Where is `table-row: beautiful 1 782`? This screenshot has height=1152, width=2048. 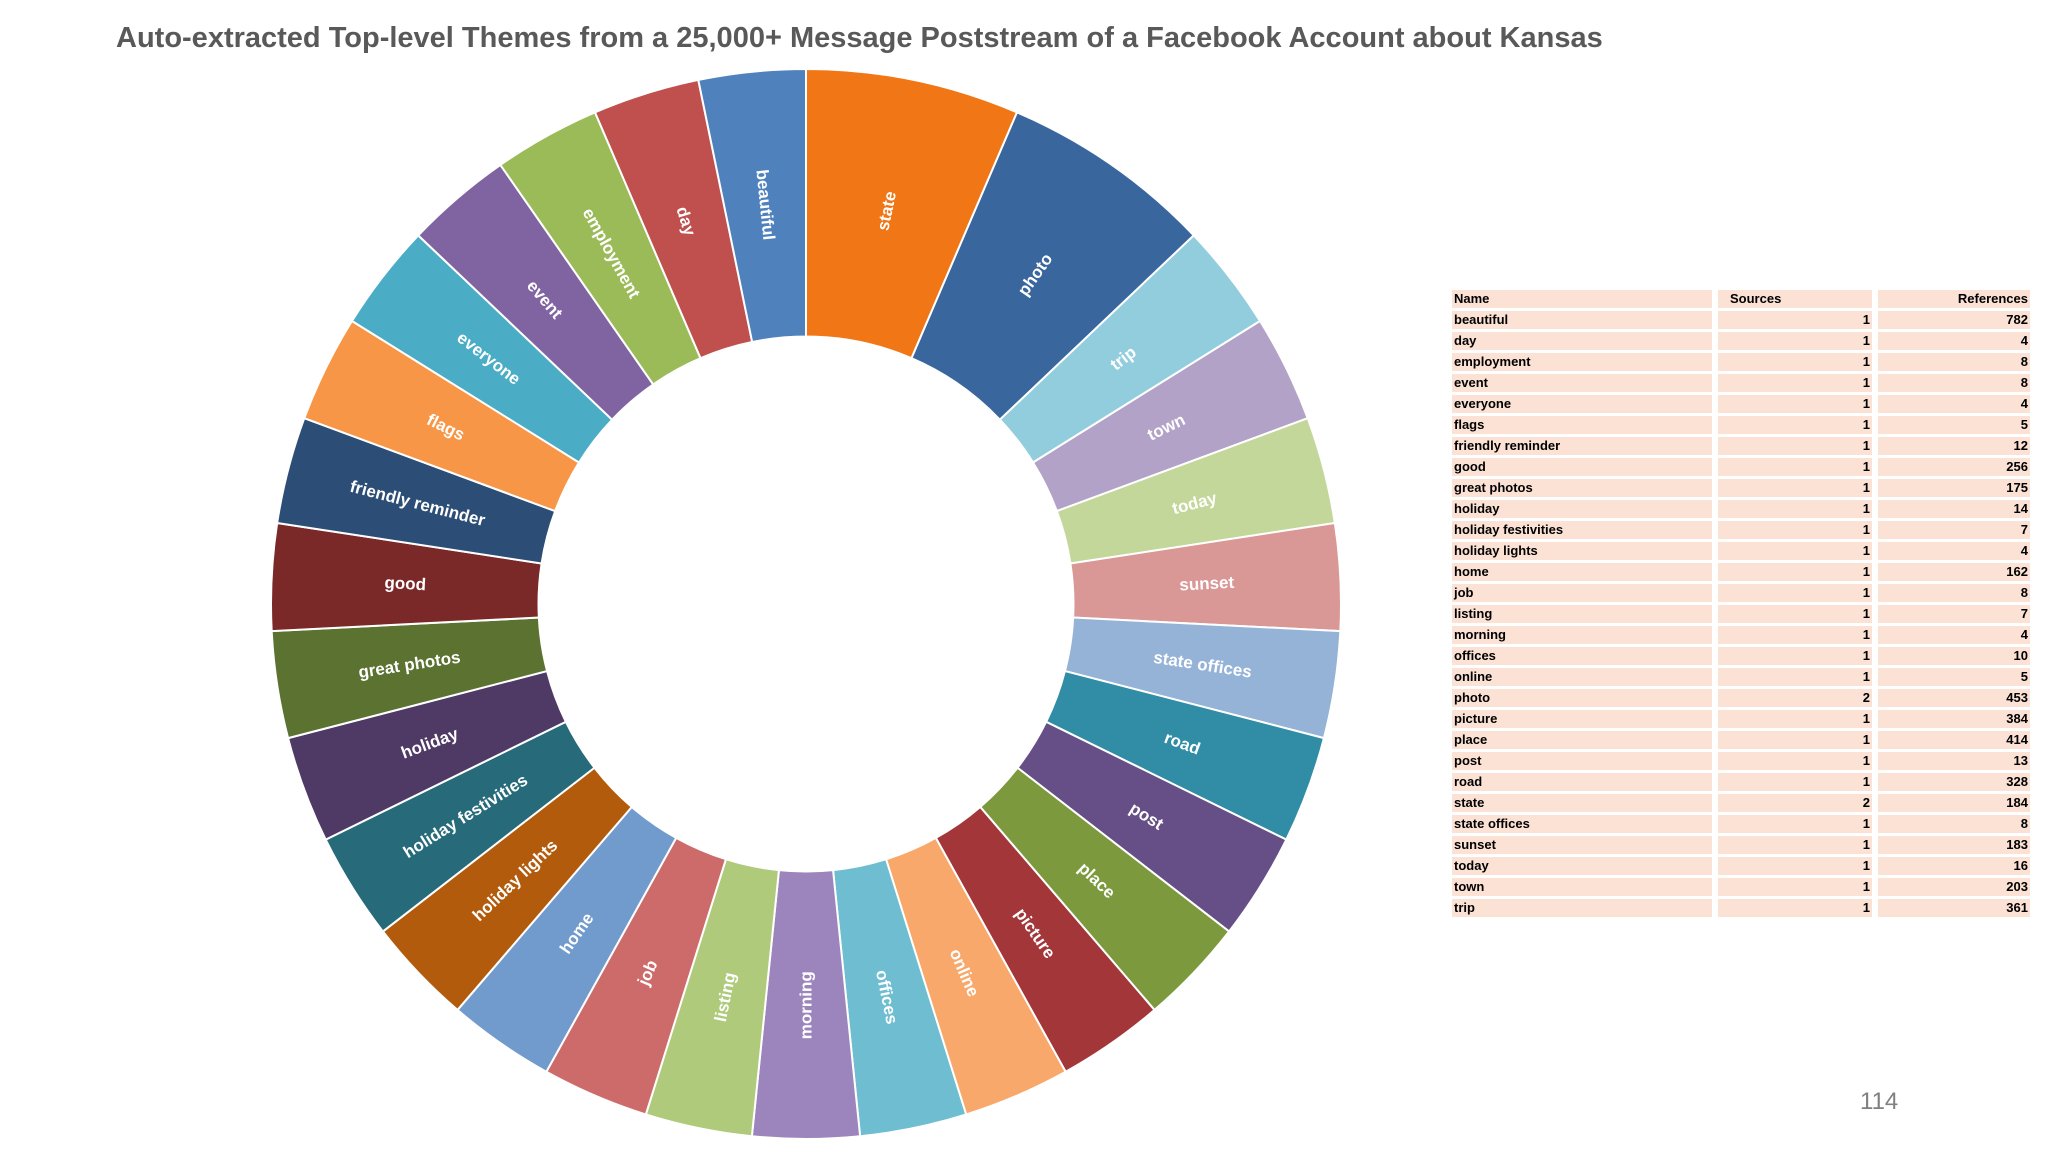
table-row: beautiful 1 782 is located at coordinates (1741, 320).